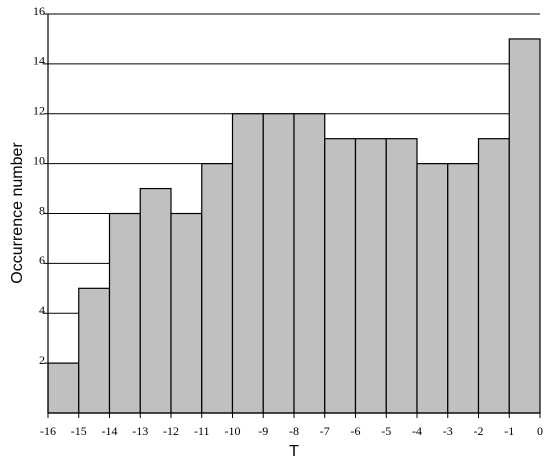 The width and height of the screenshot is (550, 464). What do you see at coordinates (79, 431) in the screenshot?
I see `x-tick-label: -15` at bounding box center [79, 431].